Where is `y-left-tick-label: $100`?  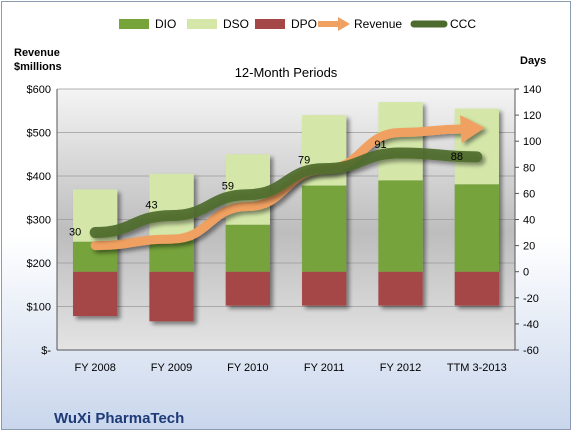 y-left-tick-label: $100 is located at coordinates (39, 308).